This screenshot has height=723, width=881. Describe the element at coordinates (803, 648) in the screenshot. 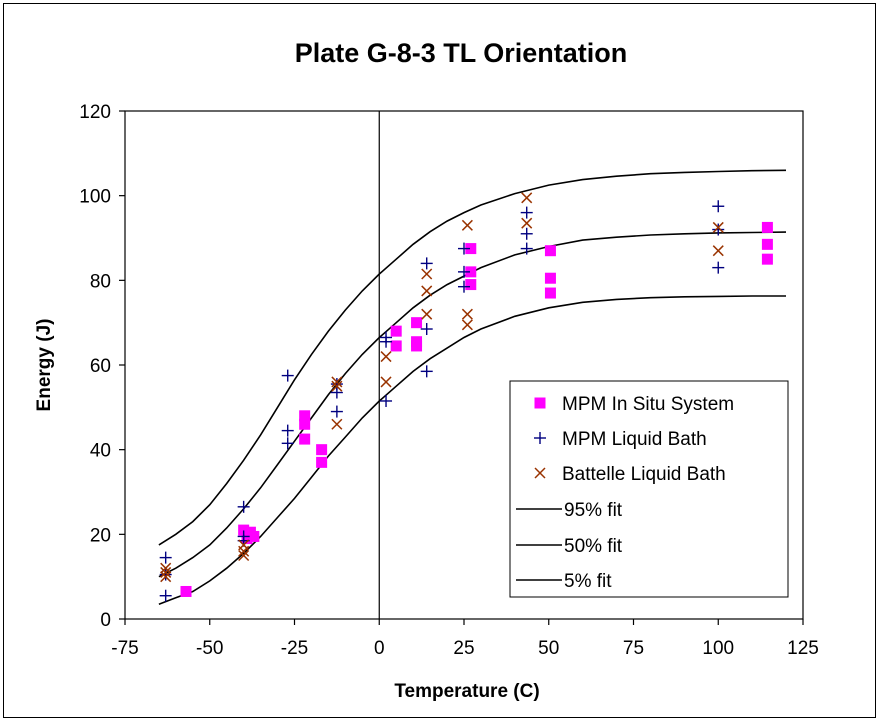

I see `x-tick-label: 125` at that location.